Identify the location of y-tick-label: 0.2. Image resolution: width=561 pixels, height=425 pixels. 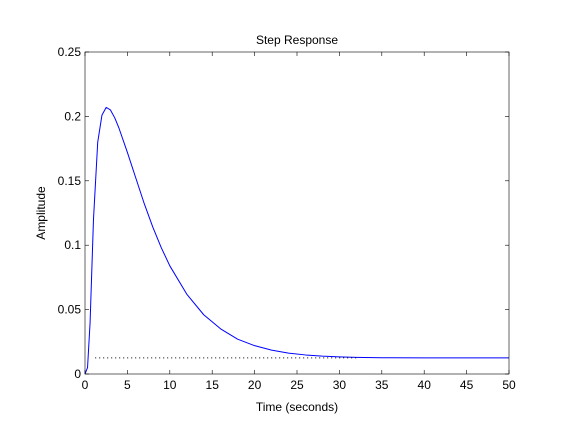
(72, 116).